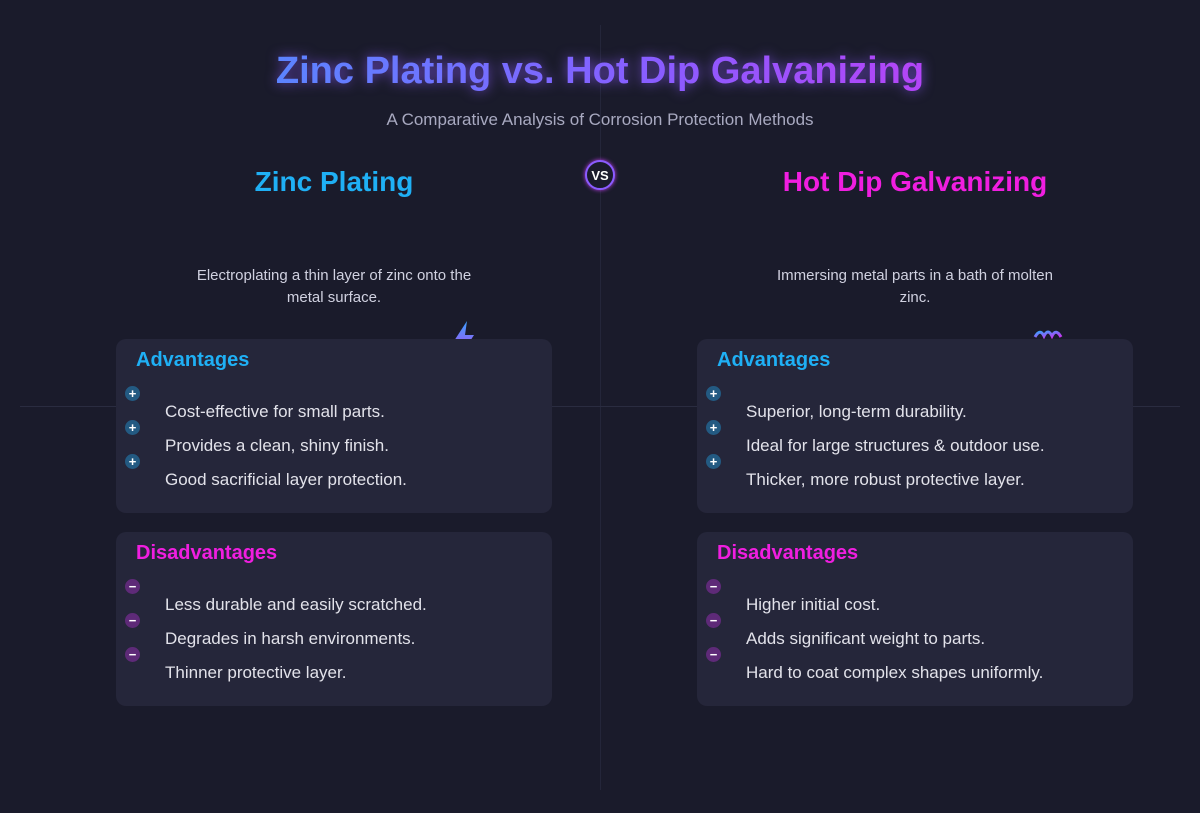 The image size is (1200, 813). I want to click on advantages-item: Thicker, more robust protective layer., so click(885, 479).